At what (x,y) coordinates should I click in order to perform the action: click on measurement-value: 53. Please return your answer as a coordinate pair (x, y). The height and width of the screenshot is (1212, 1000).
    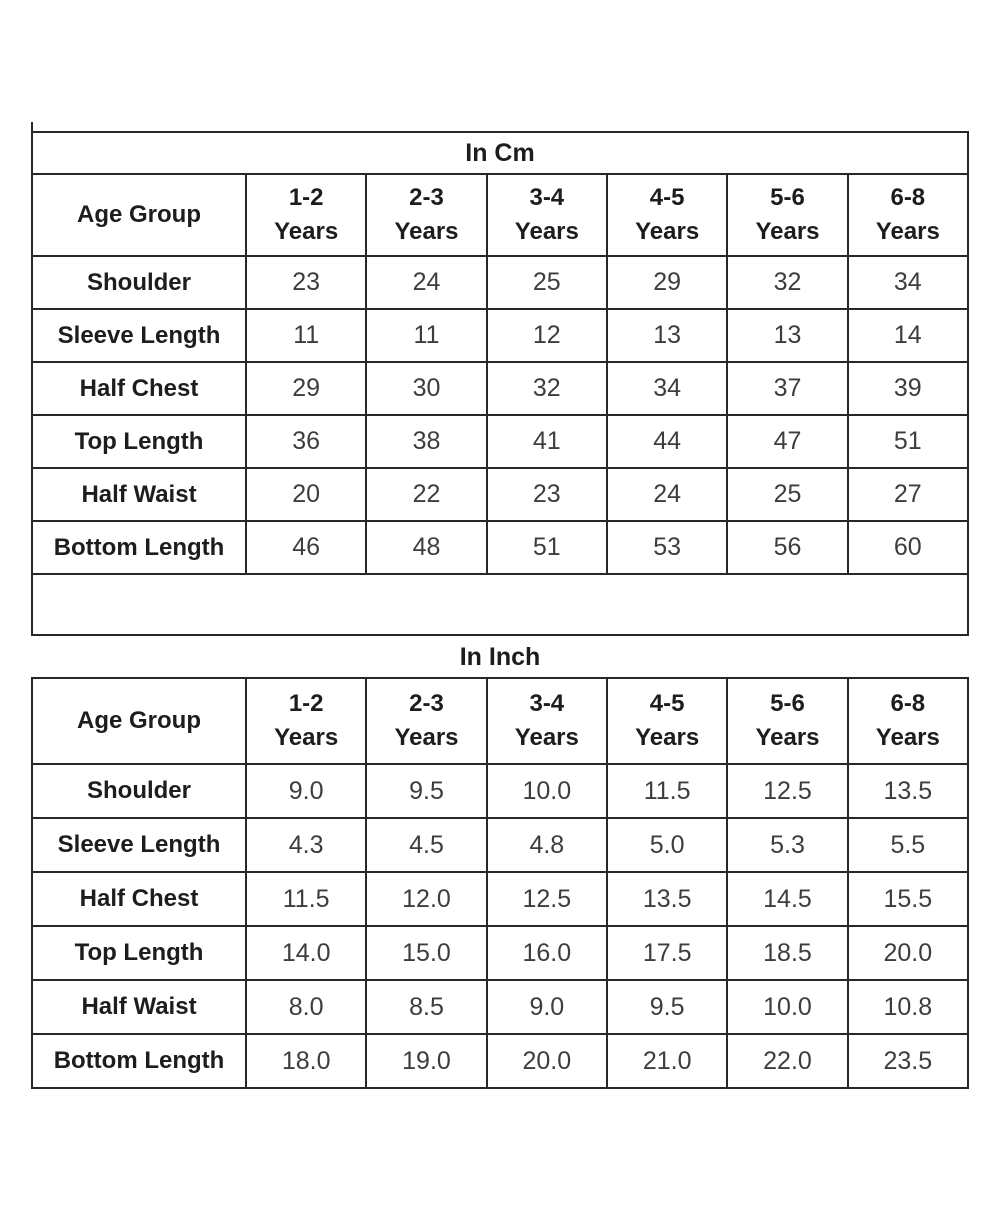
    Looking at the image, I should click on (667, 547).